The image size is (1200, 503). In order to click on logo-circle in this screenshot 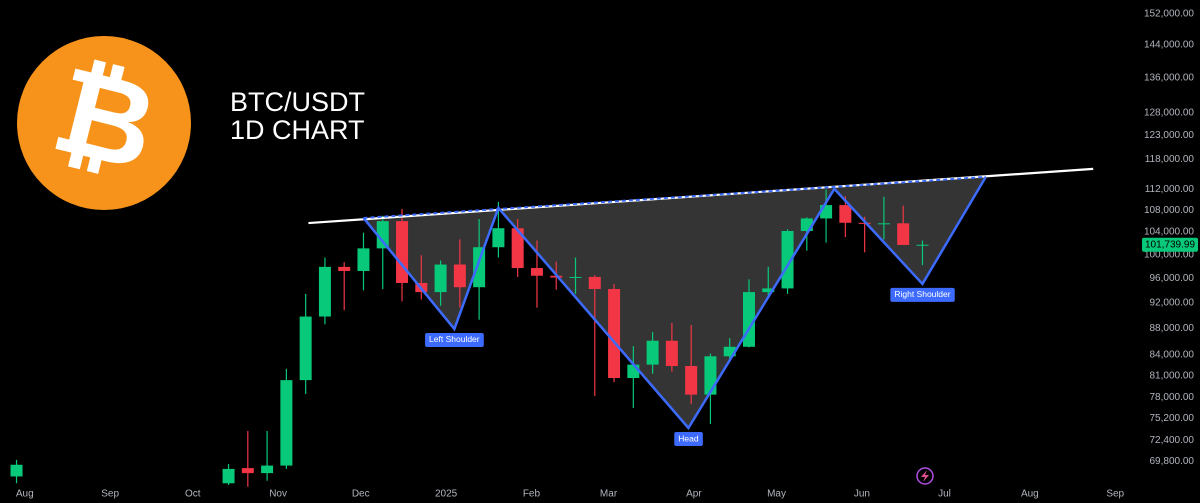, I will do `click(104, 123)`.